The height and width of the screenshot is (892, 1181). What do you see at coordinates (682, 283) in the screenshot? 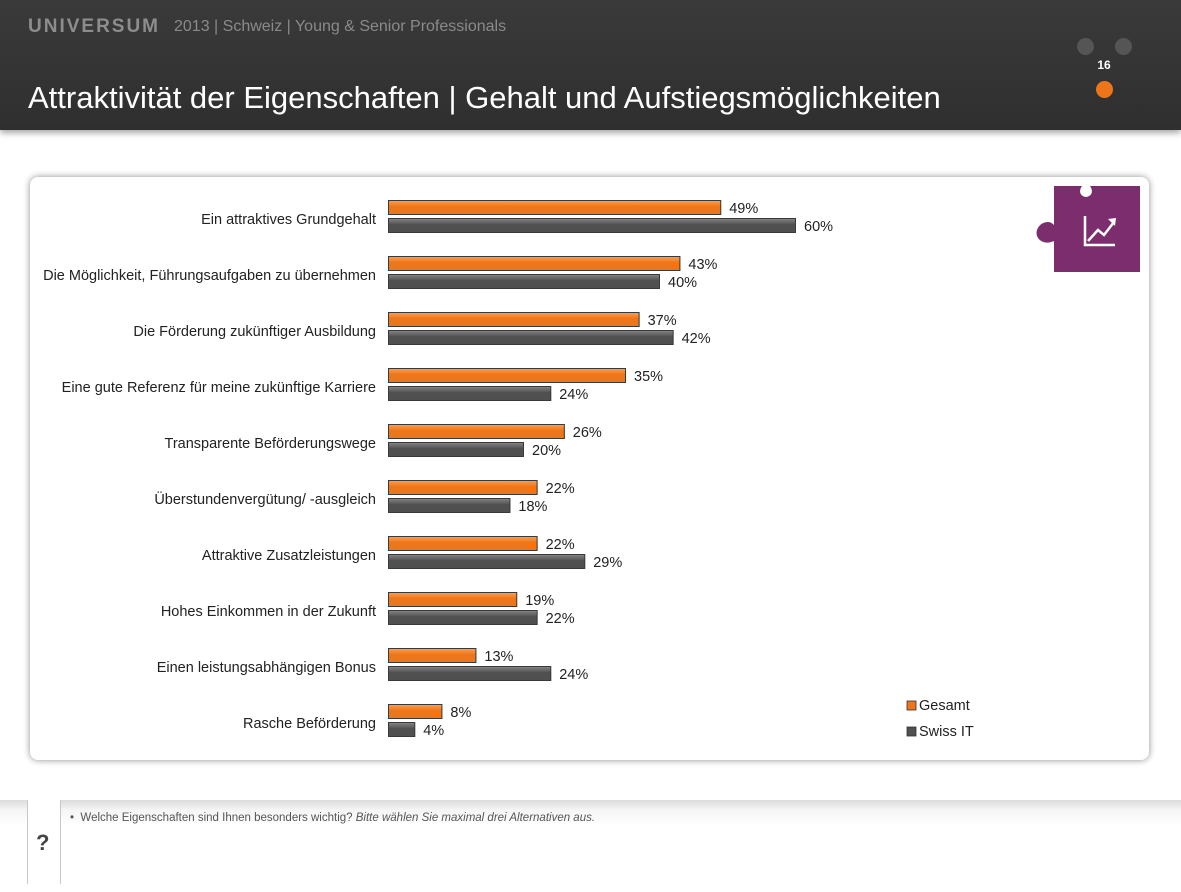
I see `data-label: 40%` at bounding box center [682, 283].